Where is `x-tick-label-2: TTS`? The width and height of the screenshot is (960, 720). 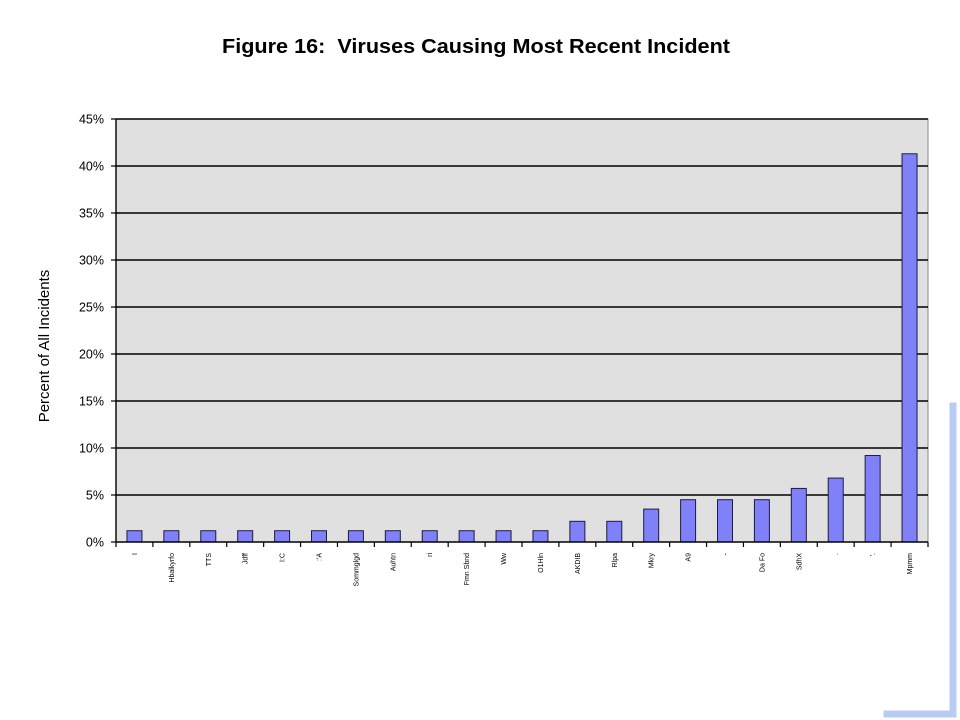 x-tick-label-2: TTS is located at coordinates (209, 560).